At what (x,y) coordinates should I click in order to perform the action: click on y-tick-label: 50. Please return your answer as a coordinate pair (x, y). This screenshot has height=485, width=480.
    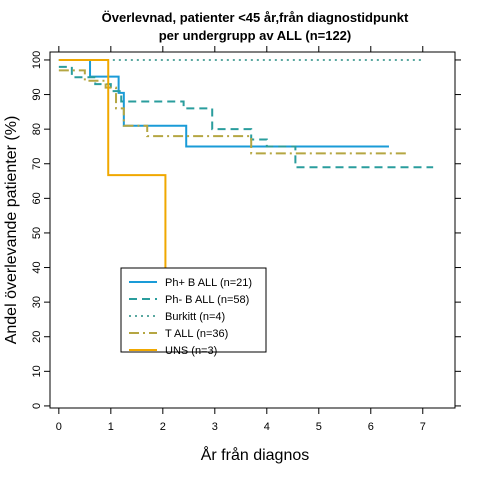
    Looking at the image, I should click on (37, 233).